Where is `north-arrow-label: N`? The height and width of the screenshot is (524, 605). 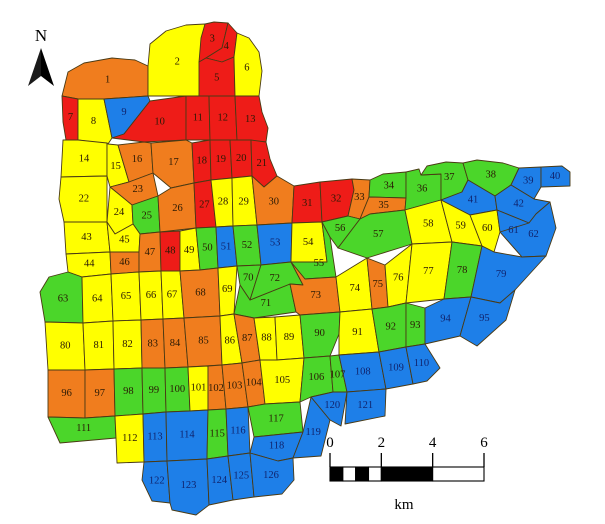 north-arrow-label: N is located at coordinates (41, 35).